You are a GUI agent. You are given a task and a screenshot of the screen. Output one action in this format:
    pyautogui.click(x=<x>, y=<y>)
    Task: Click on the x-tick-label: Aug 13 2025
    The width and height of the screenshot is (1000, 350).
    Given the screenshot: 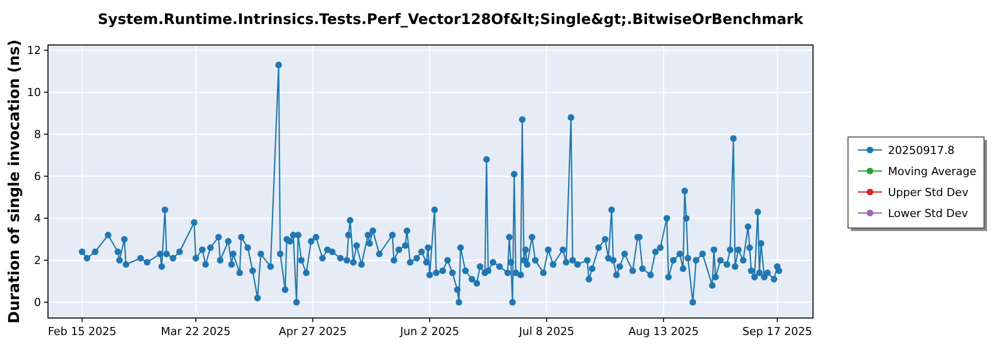 What is the action you would take?
    pyautogui.click(x=663, y=331)
    